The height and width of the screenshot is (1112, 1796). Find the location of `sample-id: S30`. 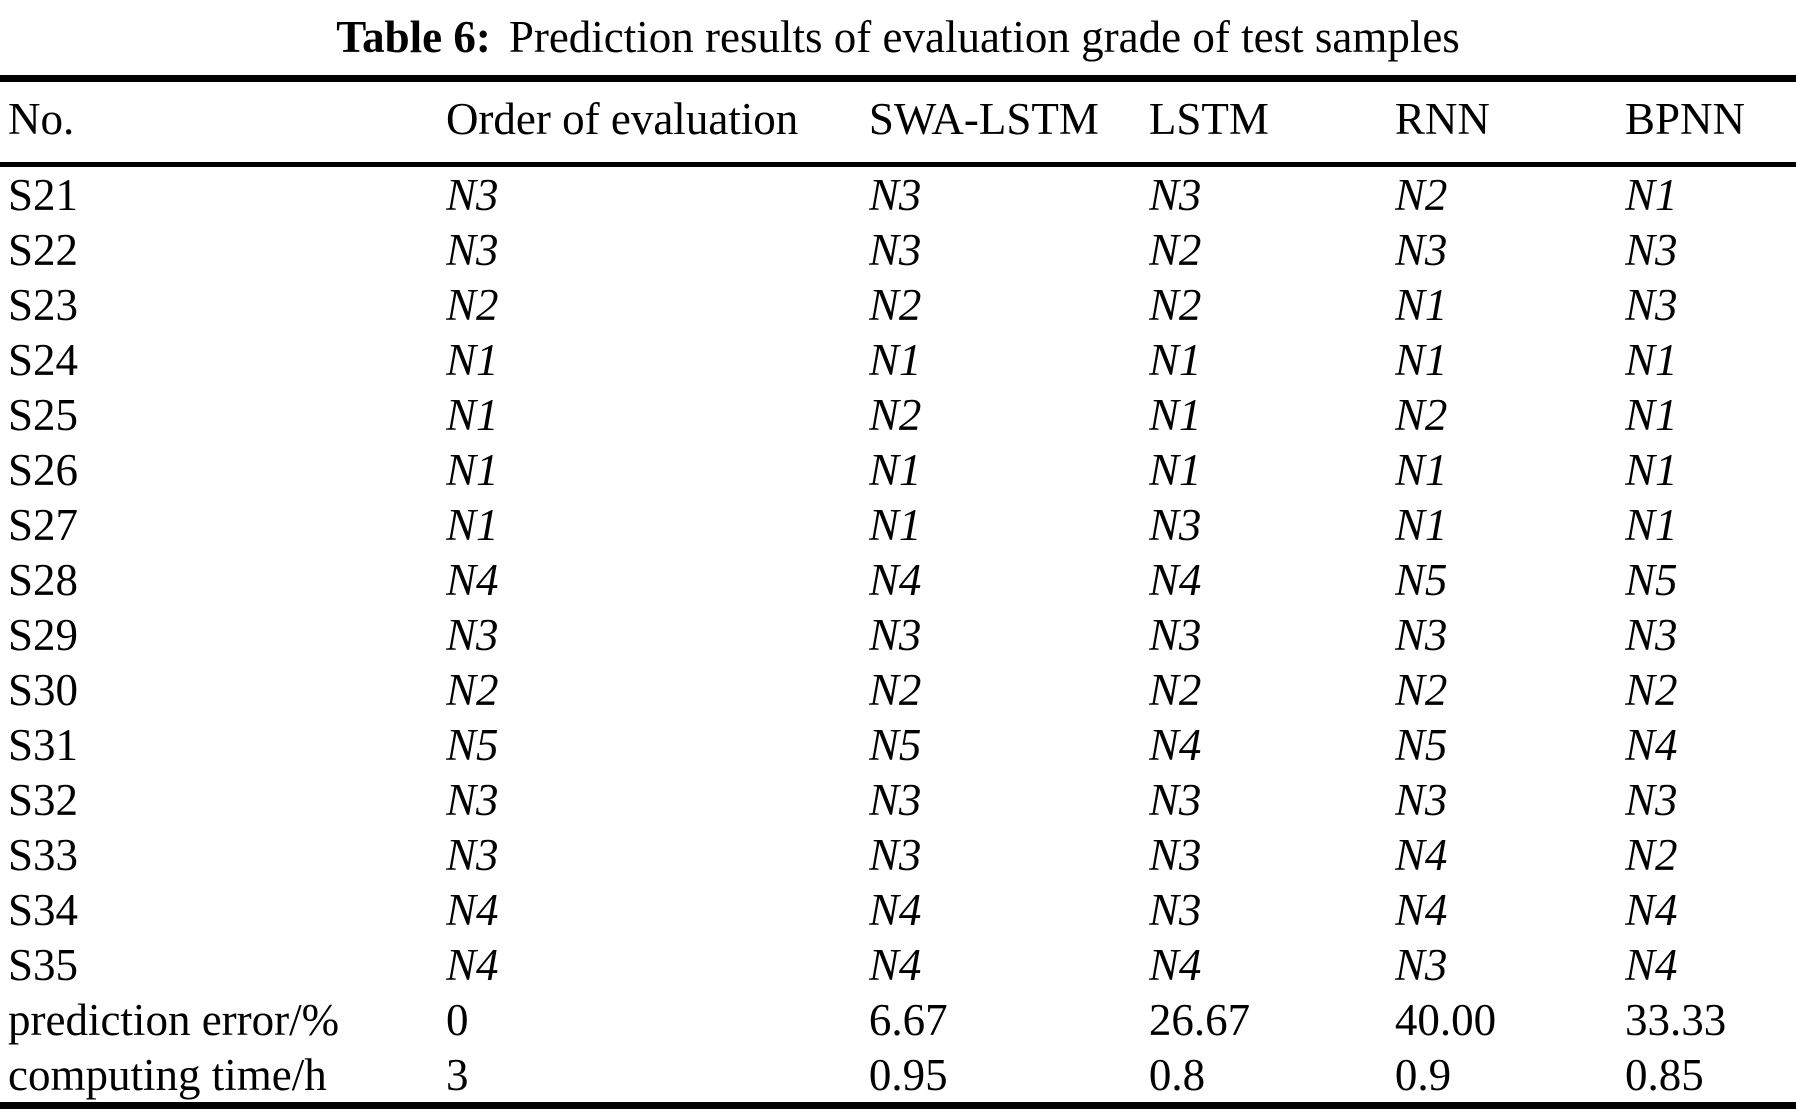

sample-id: S30 is located at coordinates (43, 689).